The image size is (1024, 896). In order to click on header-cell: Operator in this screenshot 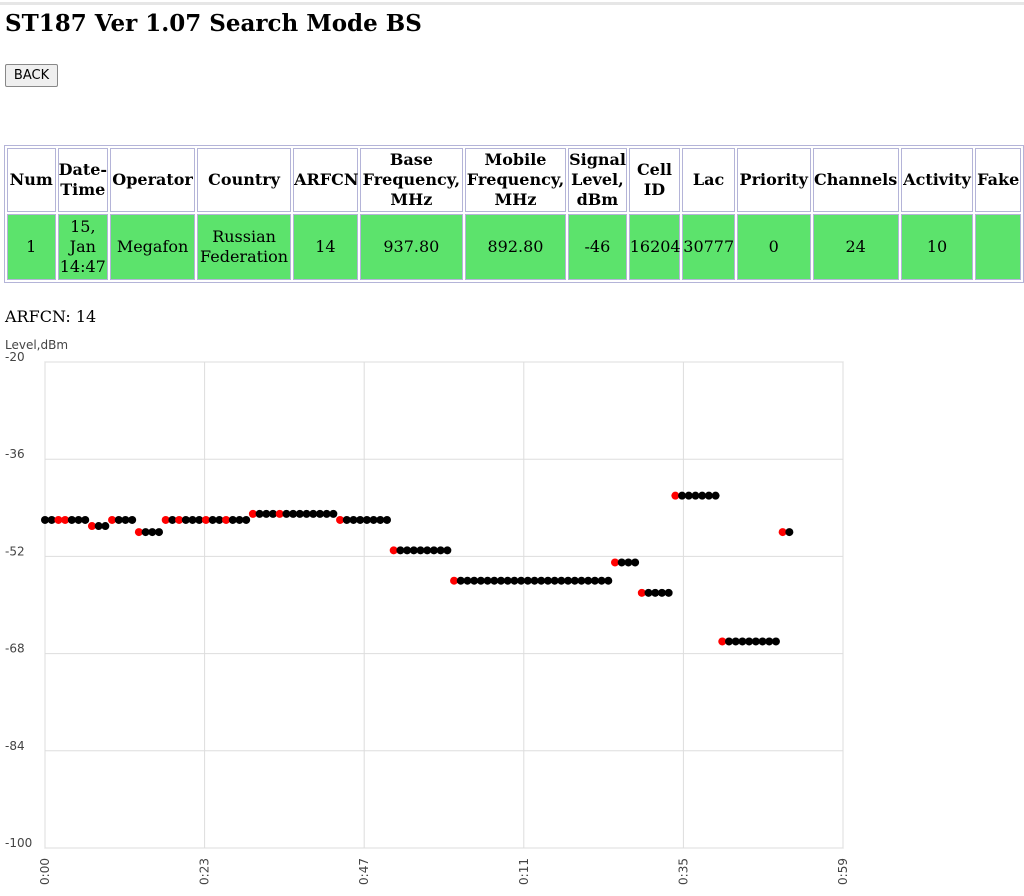, I will do `click(153, 180)`.